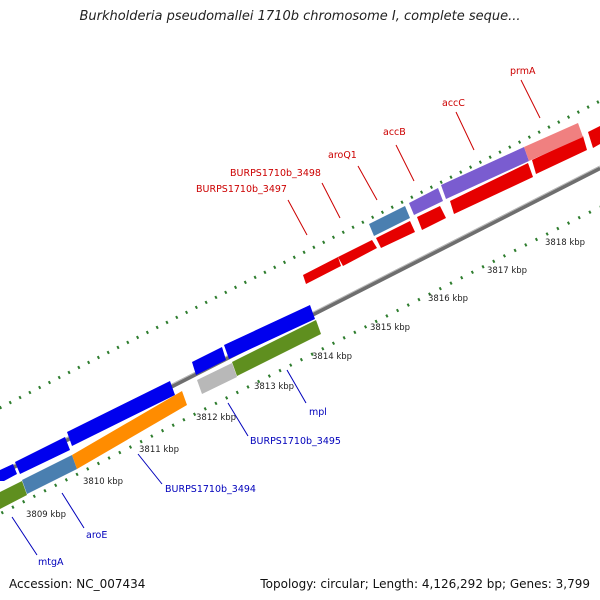 Image resolution: width=600 pixels, height=600 pixels. Describe the element at coordinates (274, 387) in the screenshot. I see `kbp-label: 3813 kbp` at that location.